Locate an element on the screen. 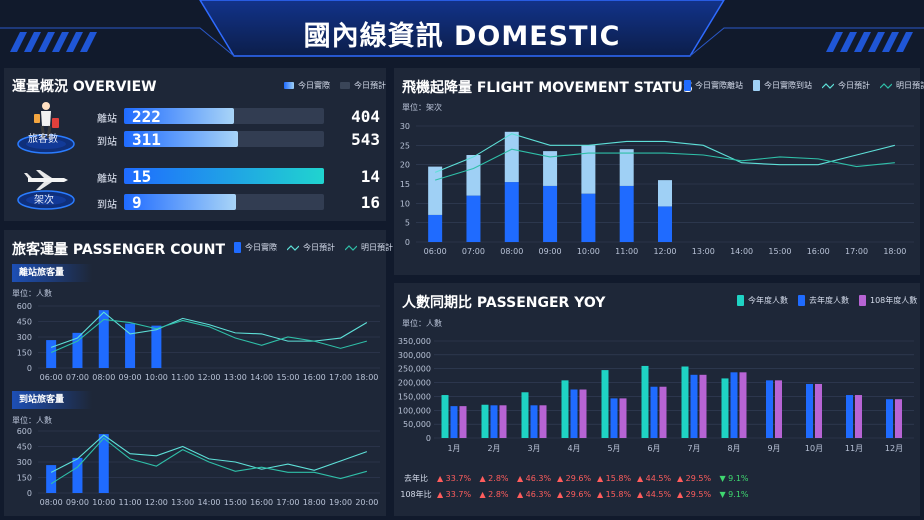  x-tick-label: 12:00 is located at coordinates (156, 502).